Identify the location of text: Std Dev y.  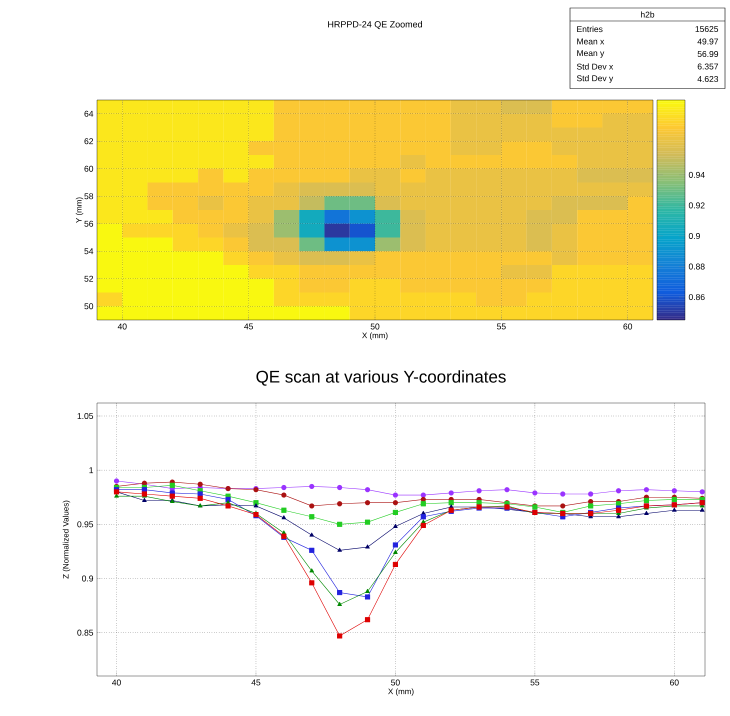
(595, 79).